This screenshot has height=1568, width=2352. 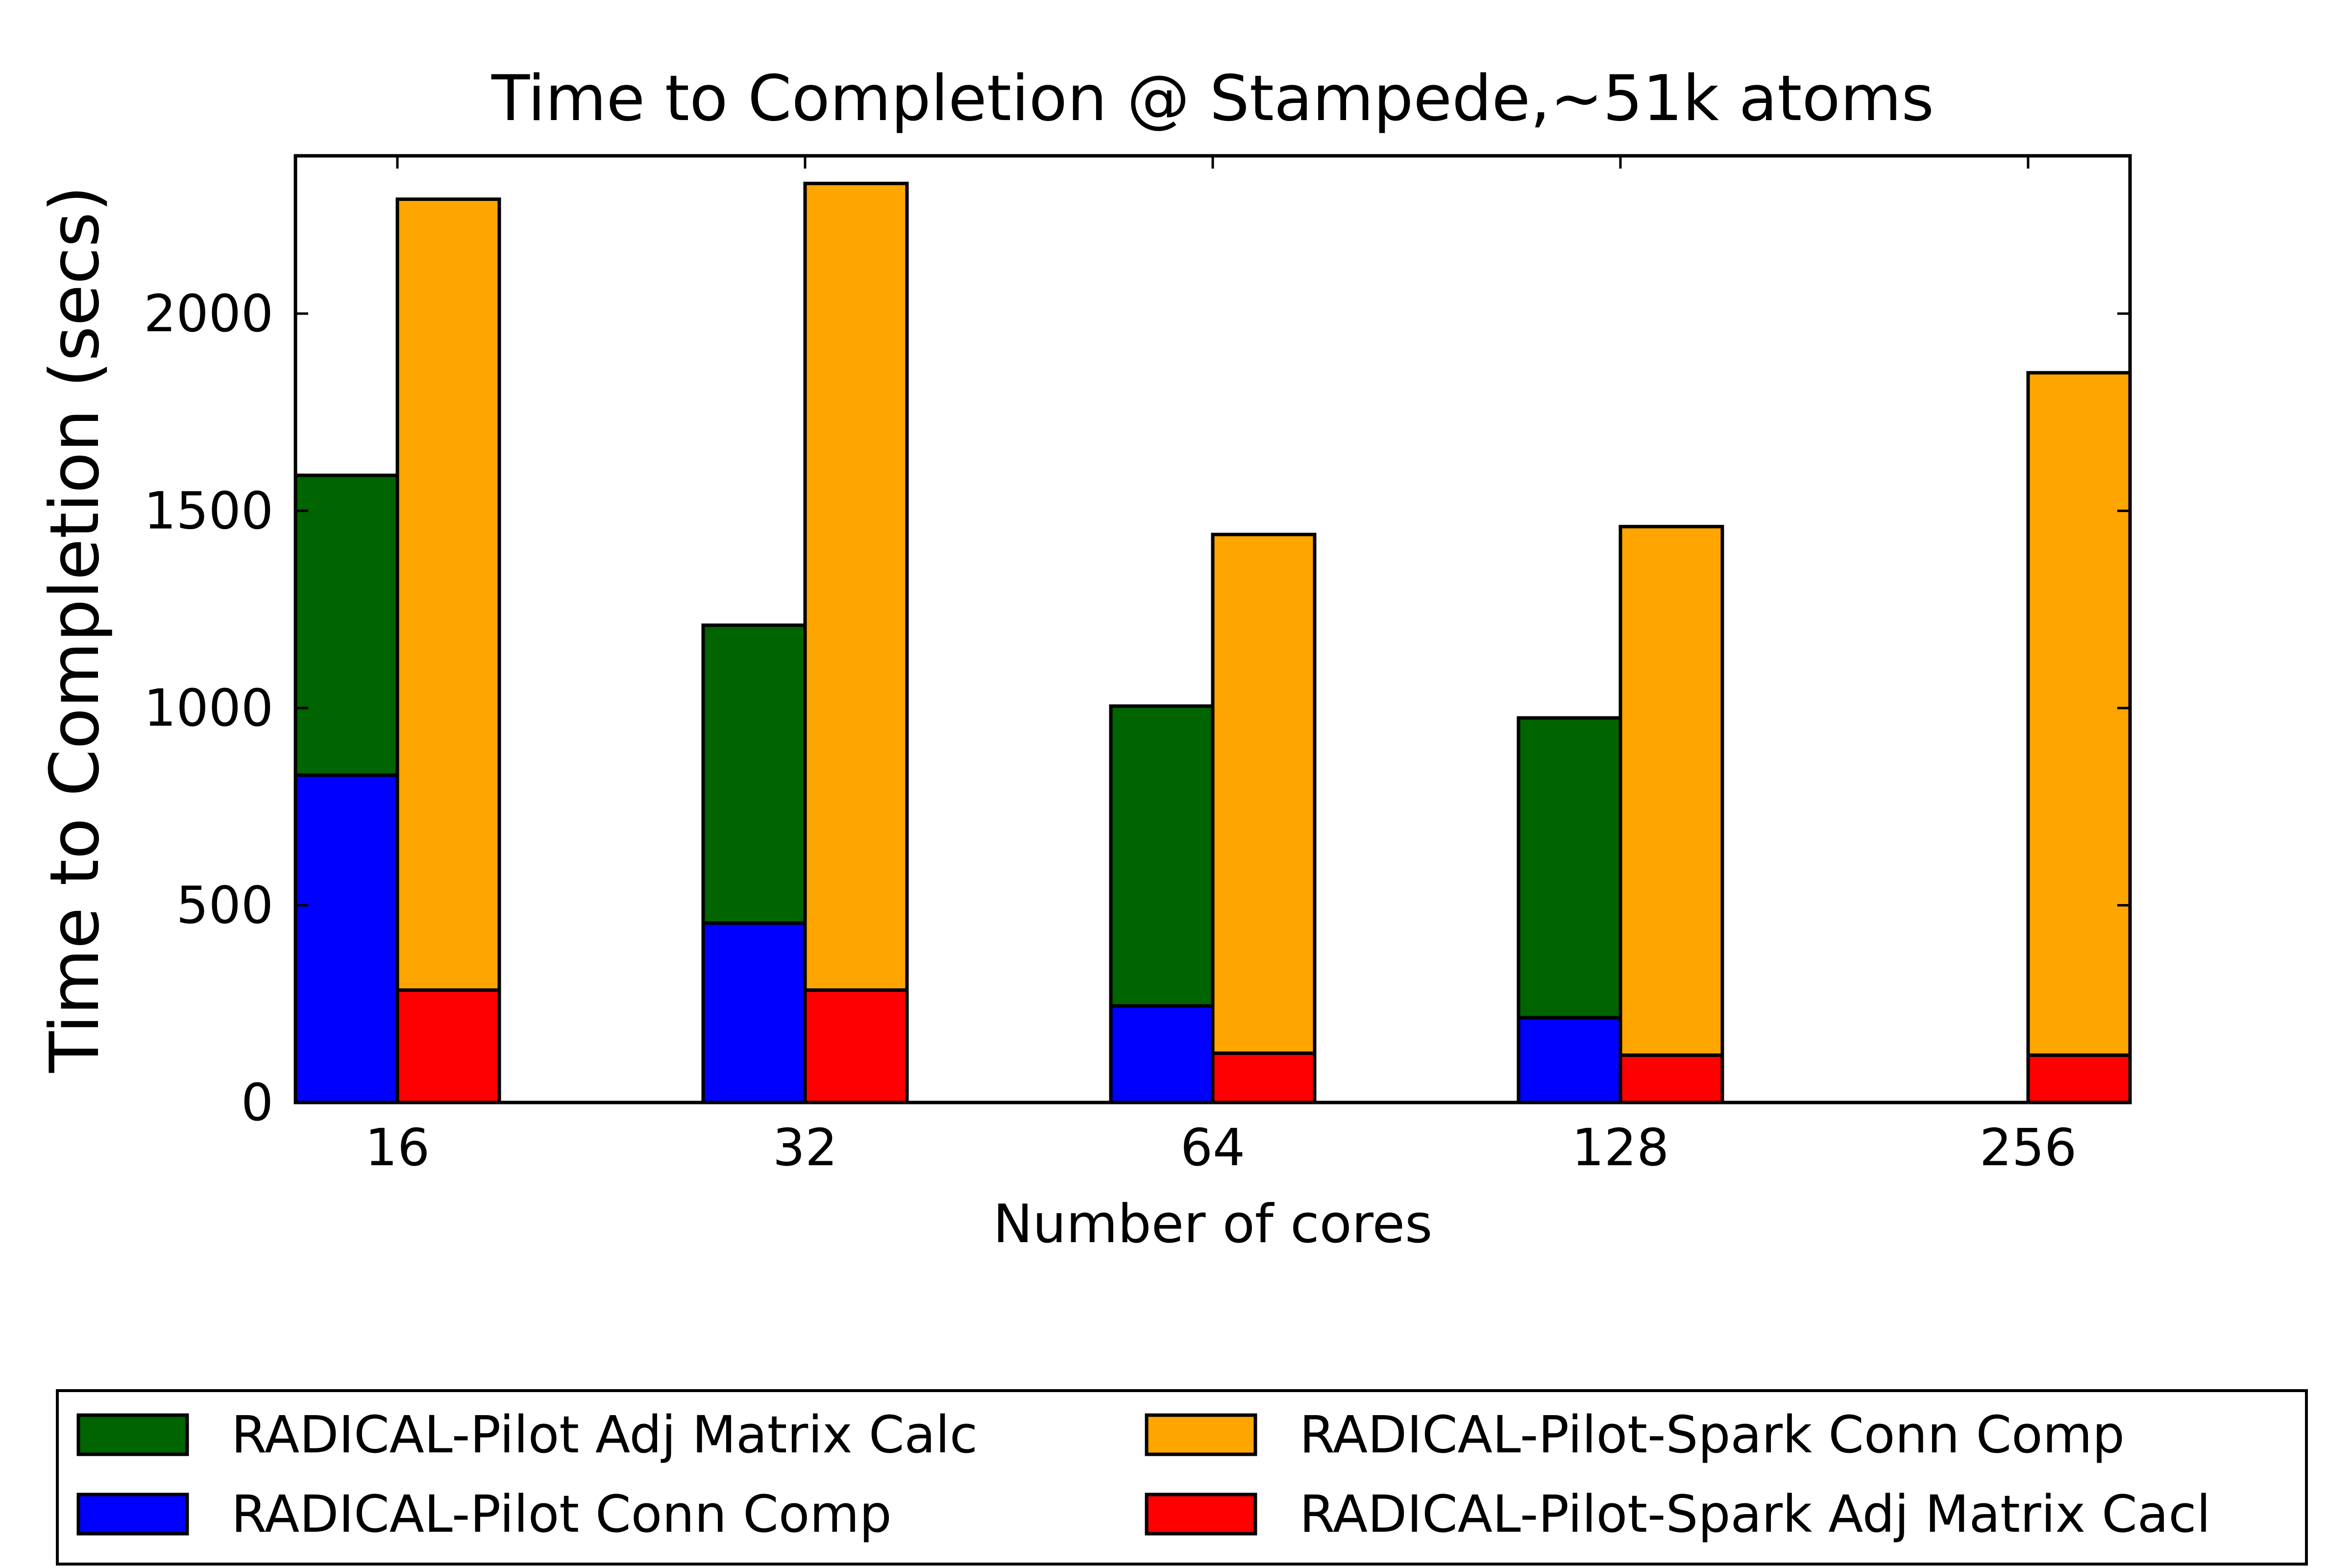 I want to click on y-tick-label: 1000, so click(x=208, y=708).